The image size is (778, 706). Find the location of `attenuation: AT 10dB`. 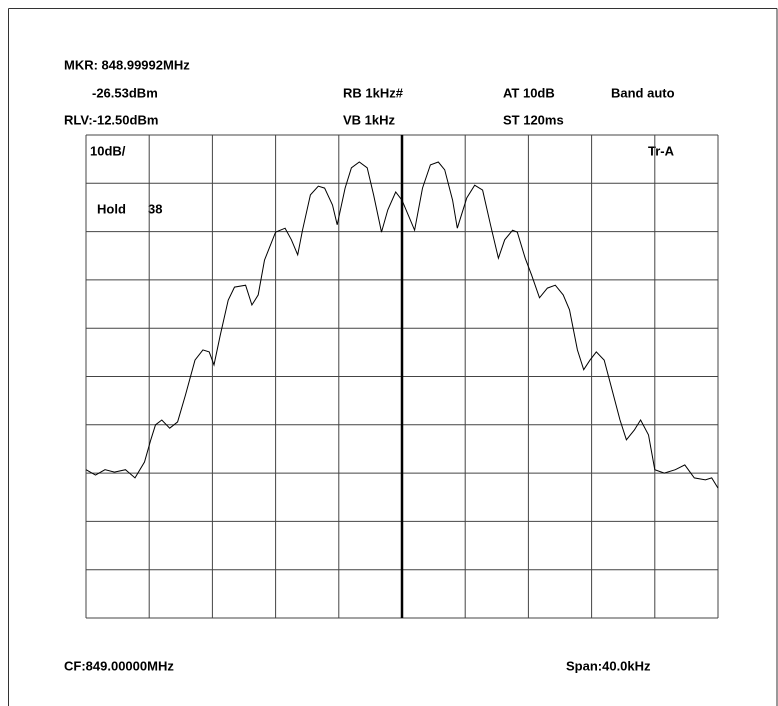

attenuation: AT 10dB is located at coordinates (529, 92).